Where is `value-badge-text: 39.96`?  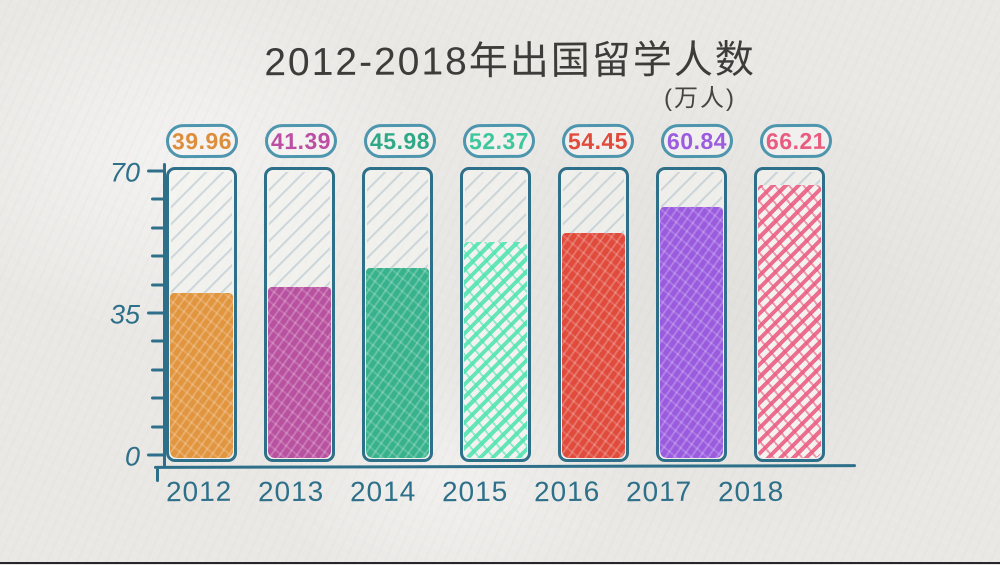 value-badge-text: 39.96 is located at coordinates (202, 140).